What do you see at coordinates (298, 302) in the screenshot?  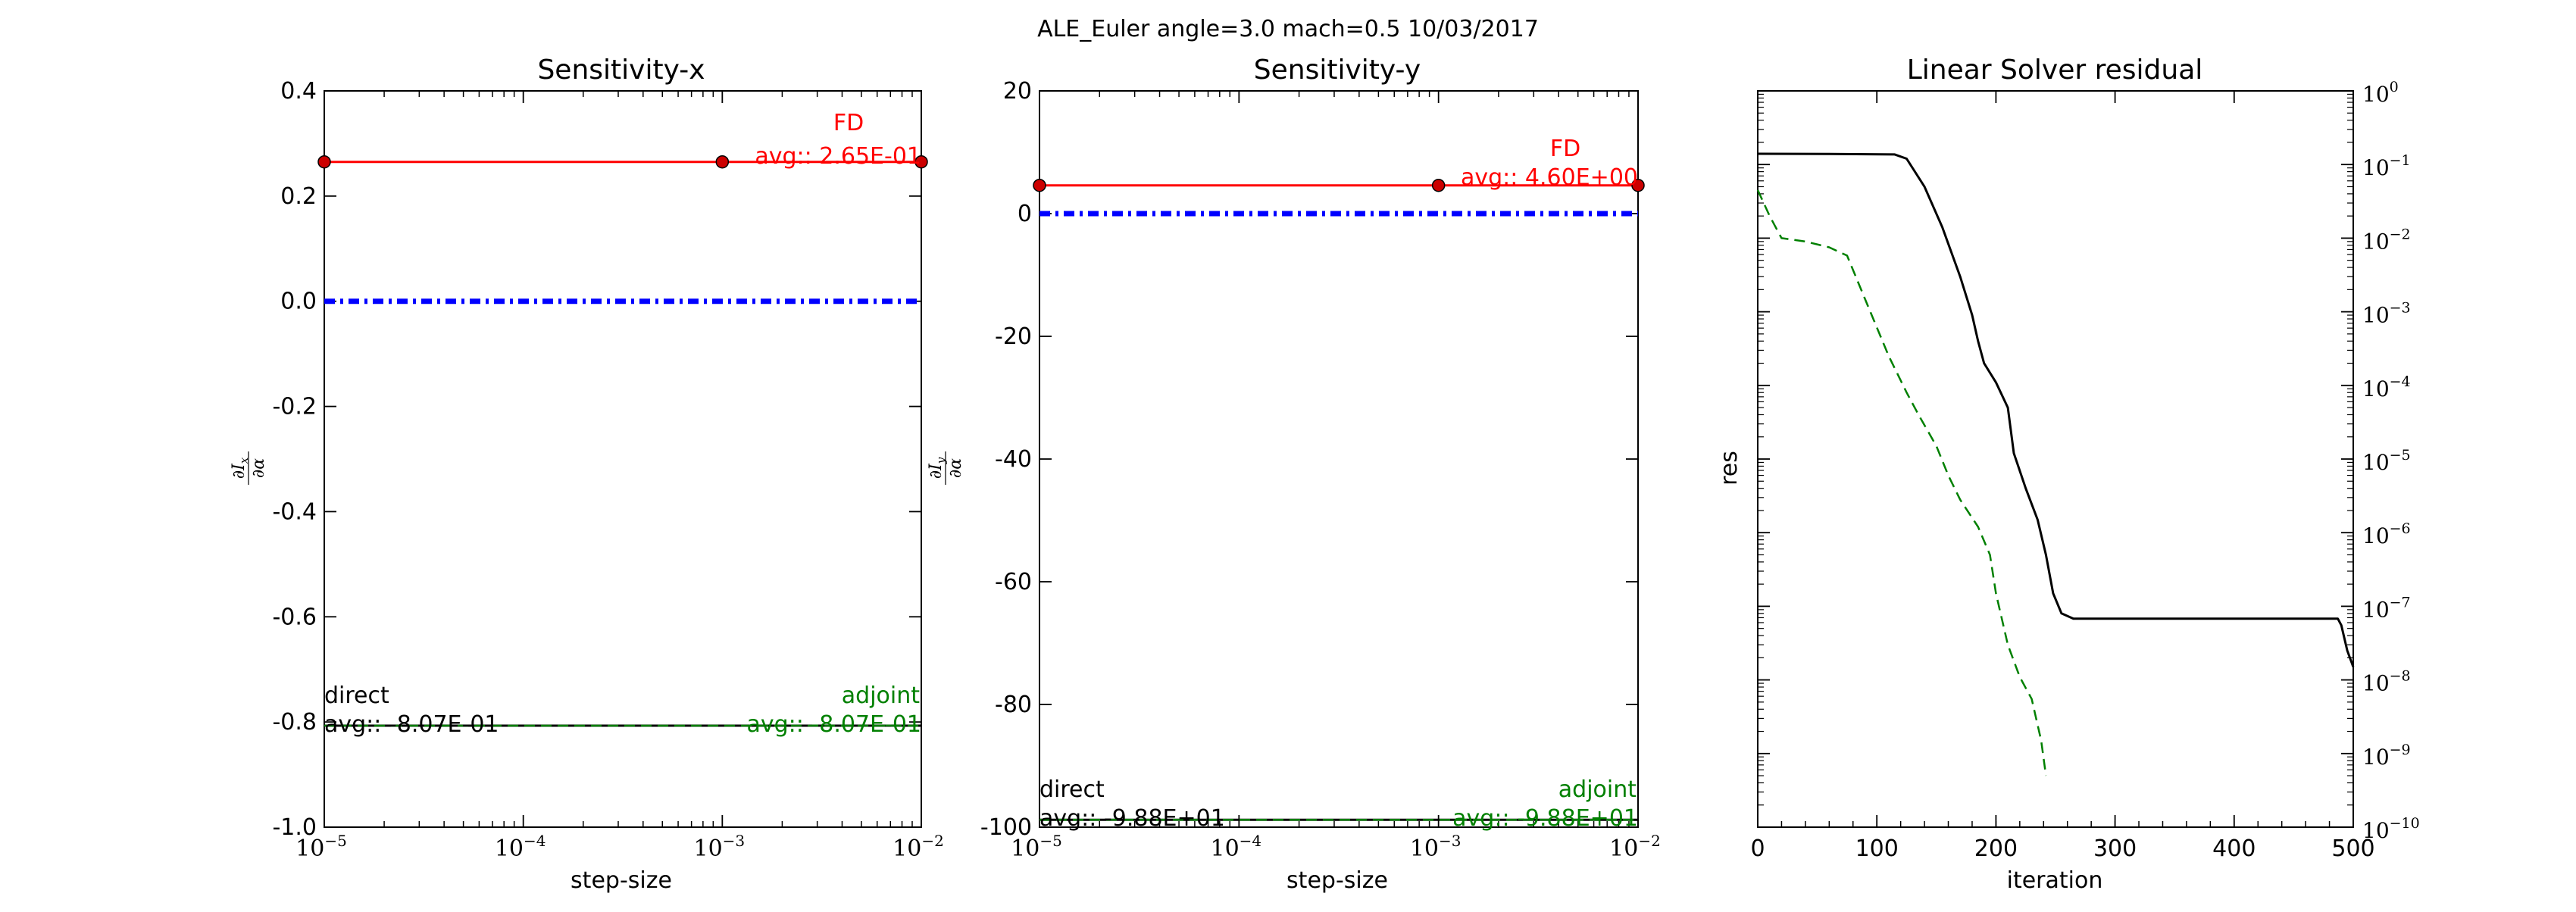 I see `y-tick-label: 0.0` at bounding box center [298, 302].